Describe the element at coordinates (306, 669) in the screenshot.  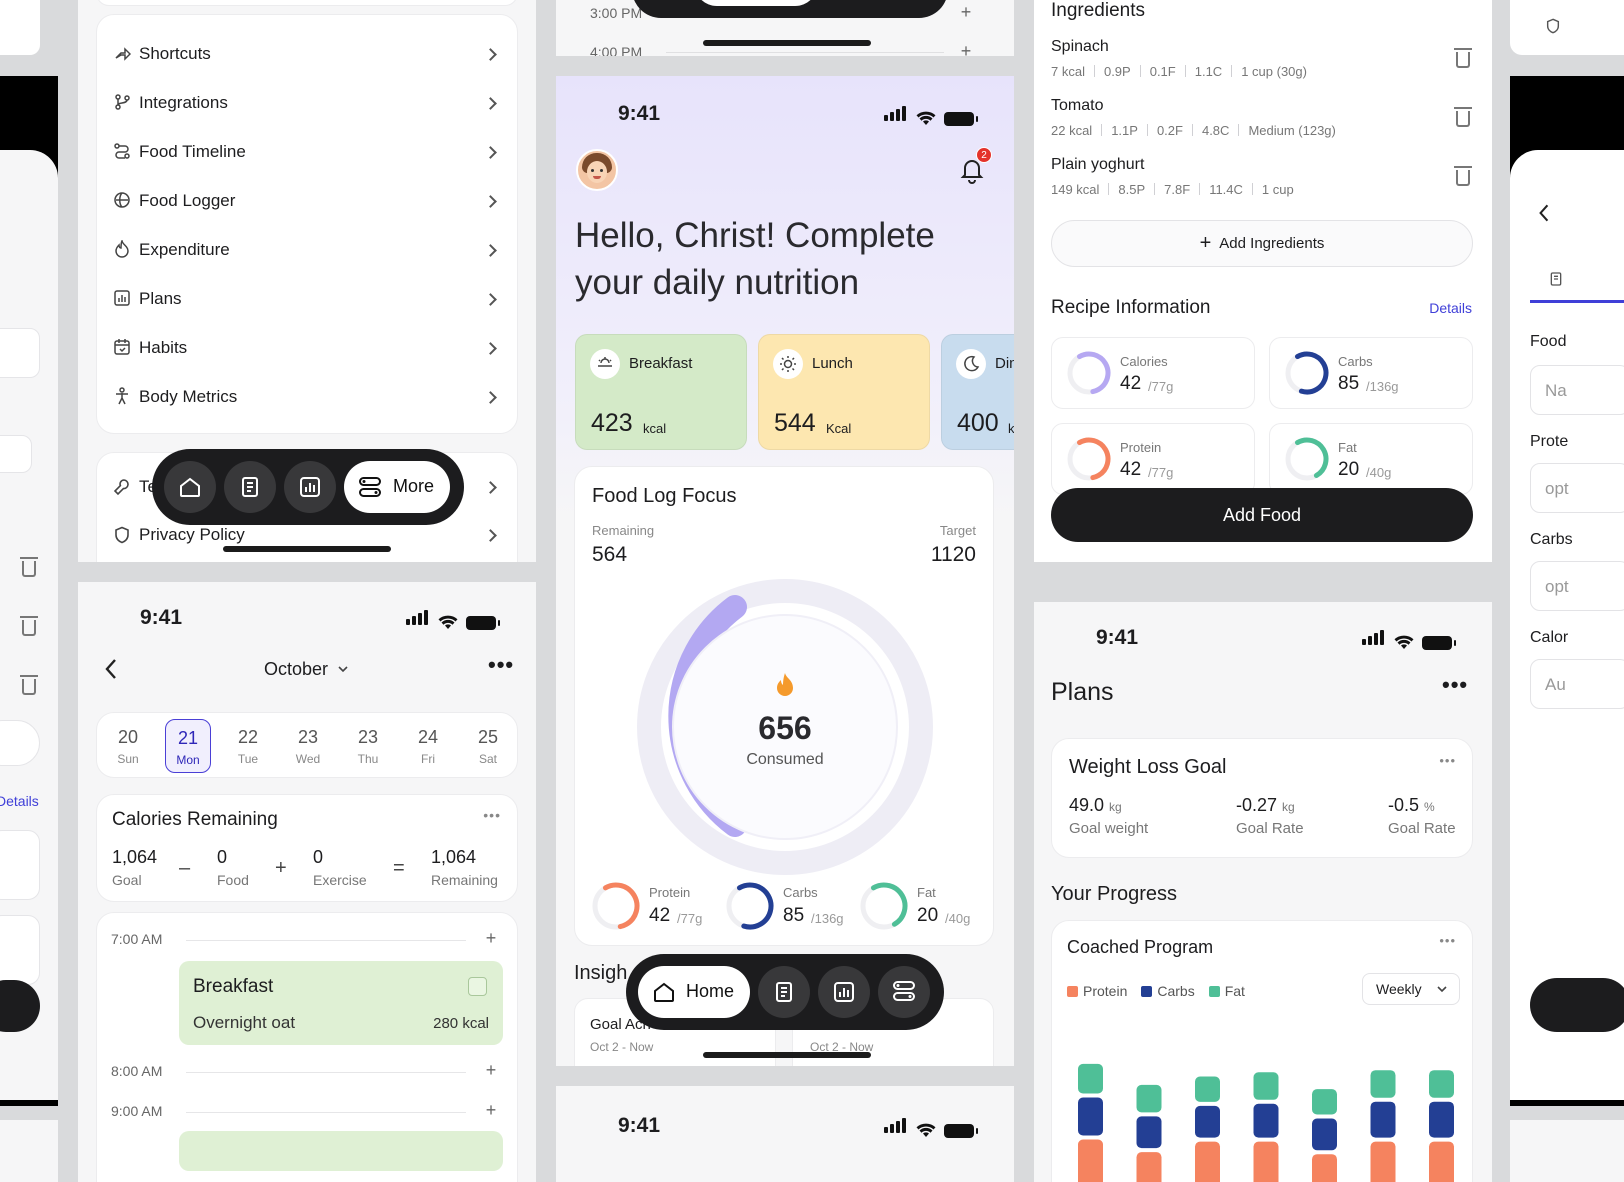
I see `month-selector: October` at that location.